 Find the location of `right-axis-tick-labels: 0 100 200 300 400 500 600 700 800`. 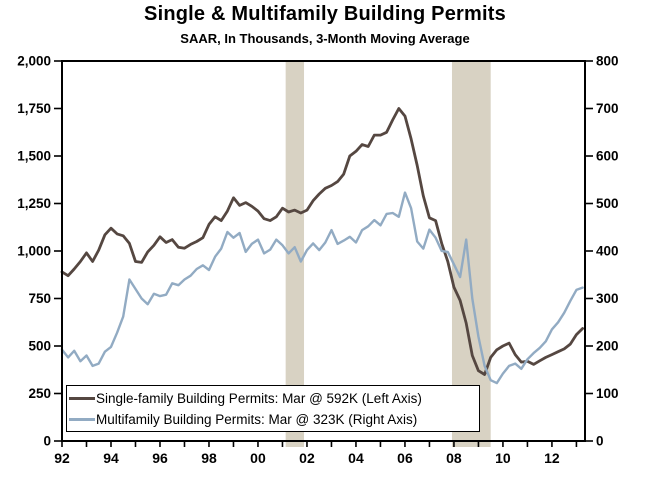

right-axis-tick-labels: 0 100 200 300 400 500 600 700 800 is located at coordinates (607, 251).